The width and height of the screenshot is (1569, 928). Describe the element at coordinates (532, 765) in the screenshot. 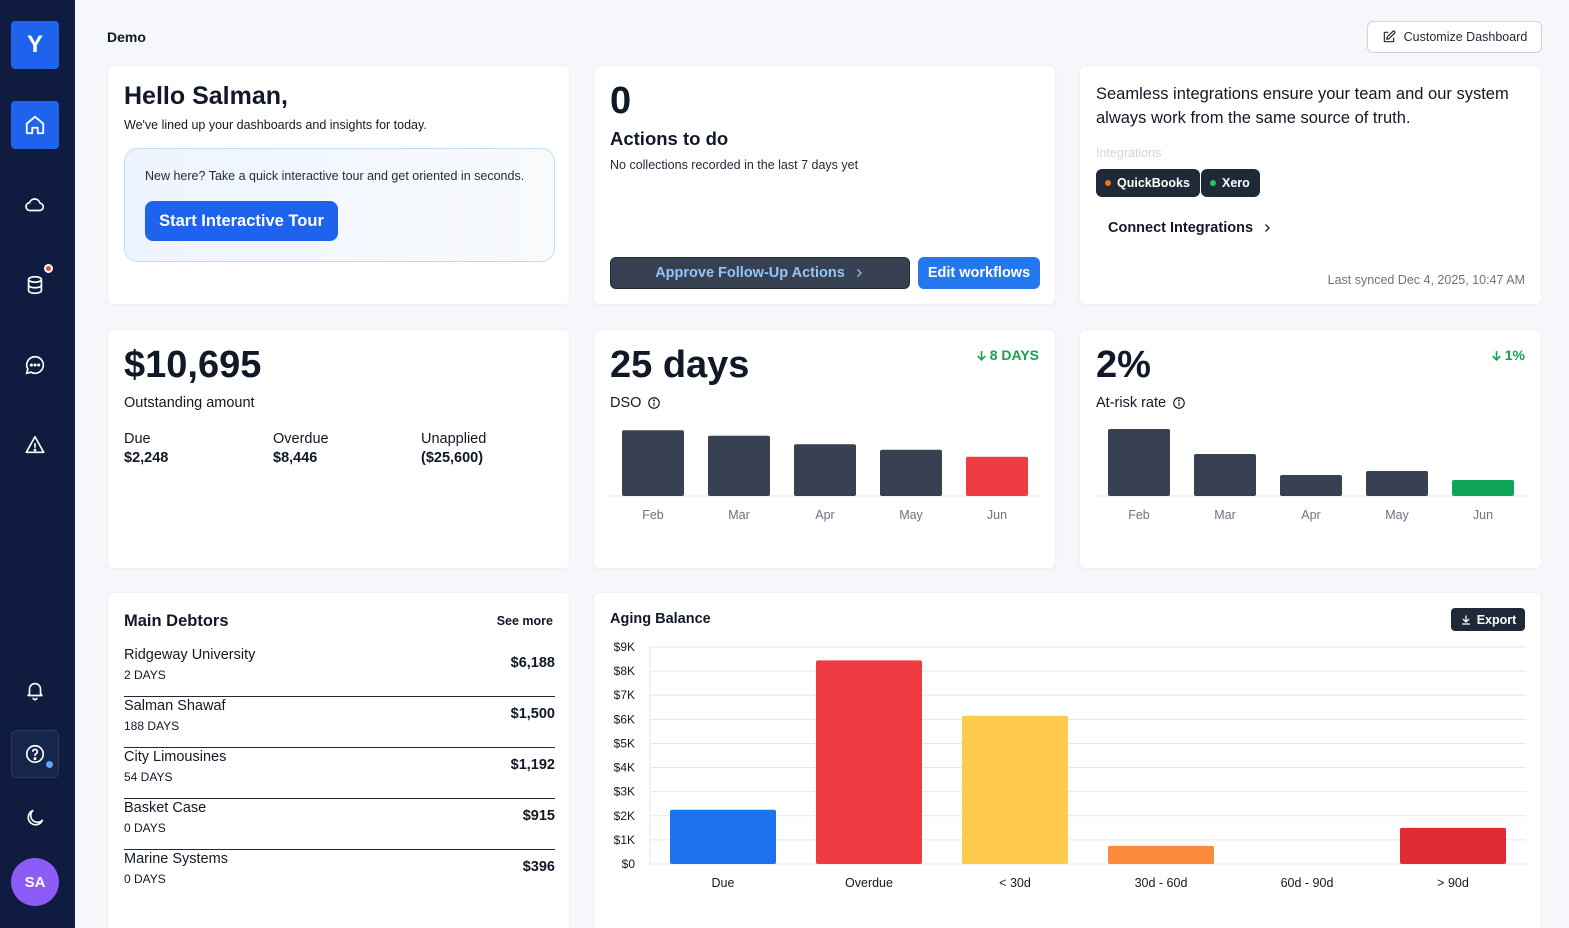

I see `debtor-amount: $1,192` at that location.